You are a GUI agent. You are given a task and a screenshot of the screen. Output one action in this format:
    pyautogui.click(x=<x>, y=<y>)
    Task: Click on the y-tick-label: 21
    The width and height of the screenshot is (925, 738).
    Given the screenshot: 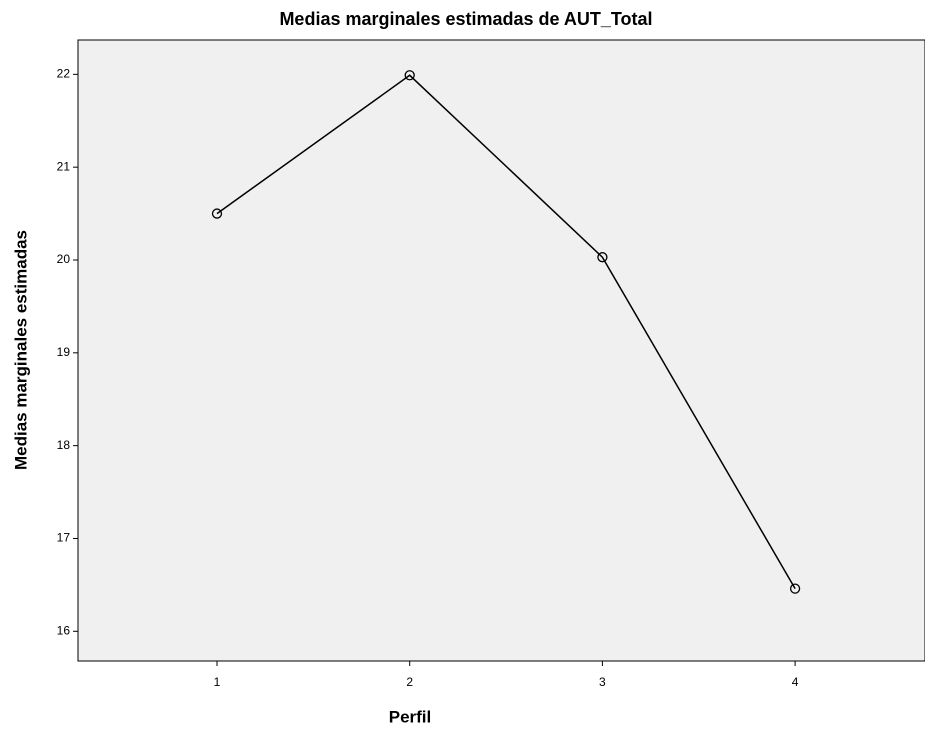 What is the action you would take?
    pyautogui.click(x=64, y=166)
    